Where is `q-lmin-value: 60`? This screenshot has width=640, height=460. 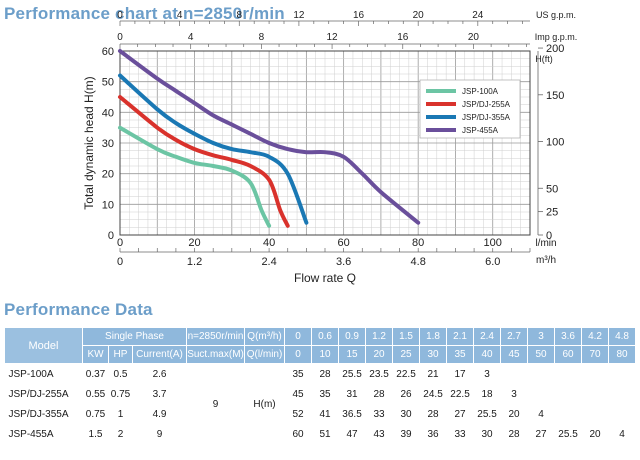
q-lmin-value: 60 is located at coordinates (568, 354).